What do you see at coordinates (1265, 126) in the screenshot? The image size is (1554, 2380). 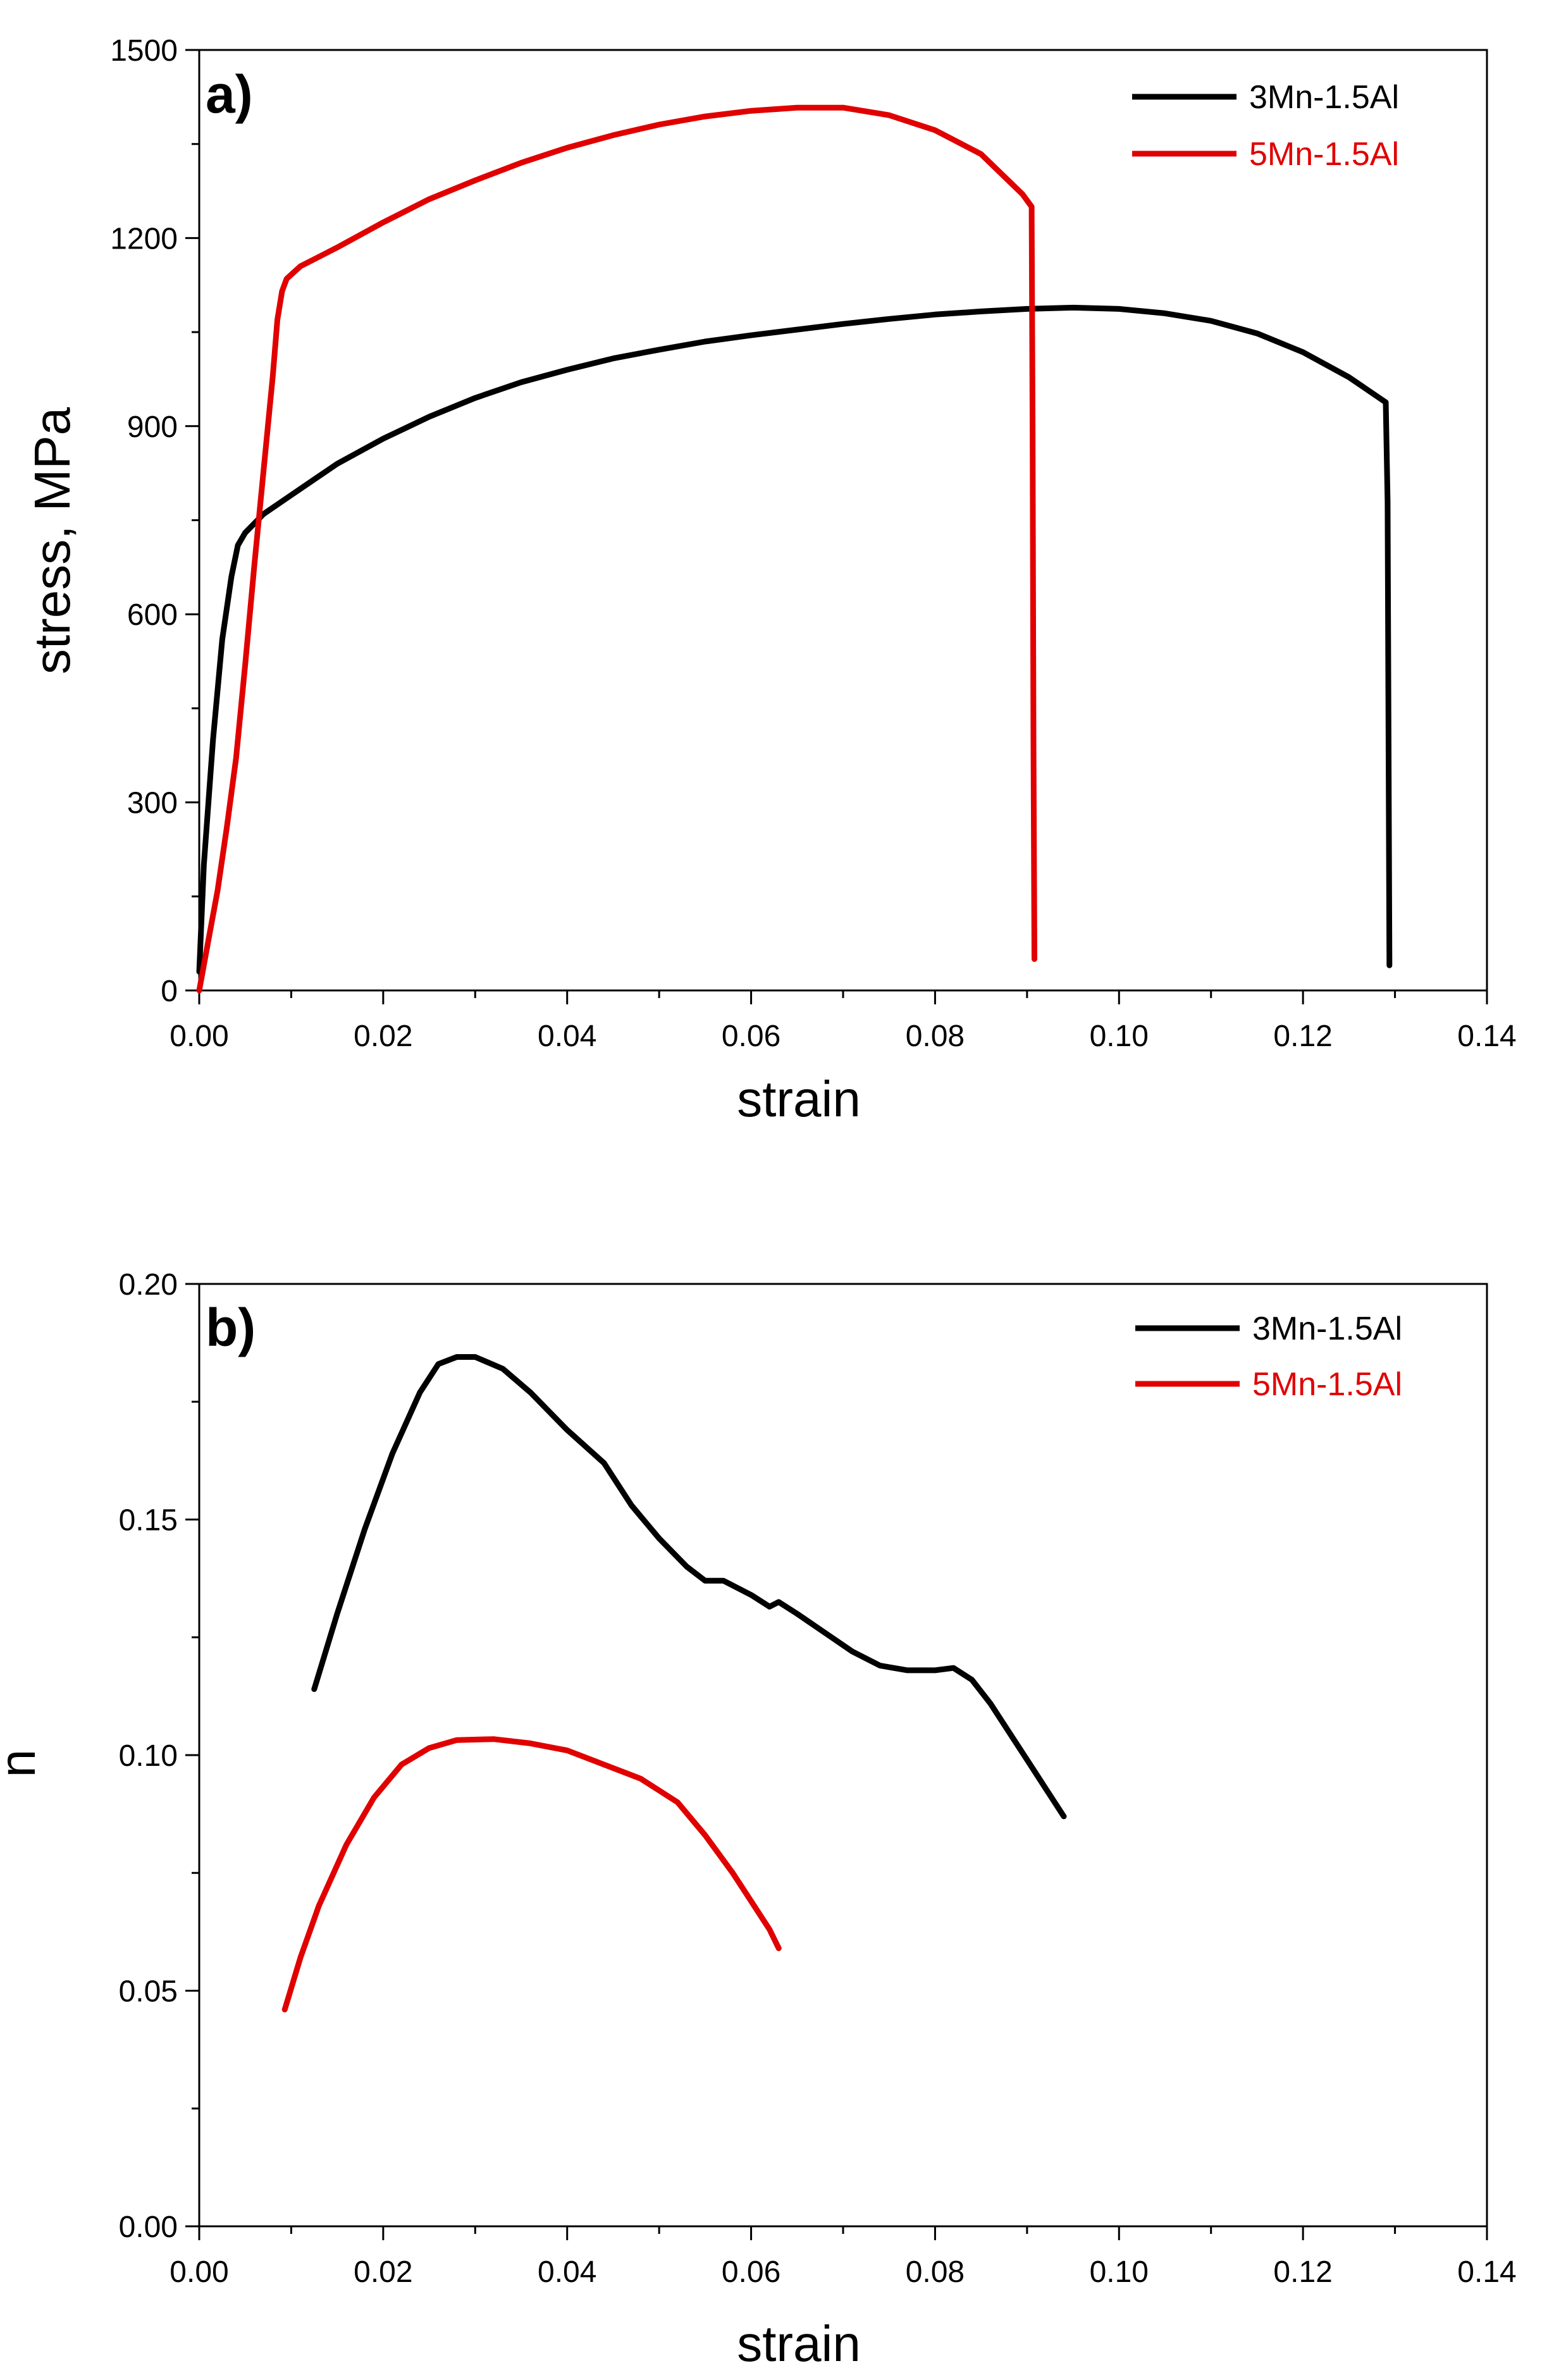 I see `panel-a-legend: 3Mn-1.5Al 5Mn-1.5Al` at bounding box center [1265, 126].